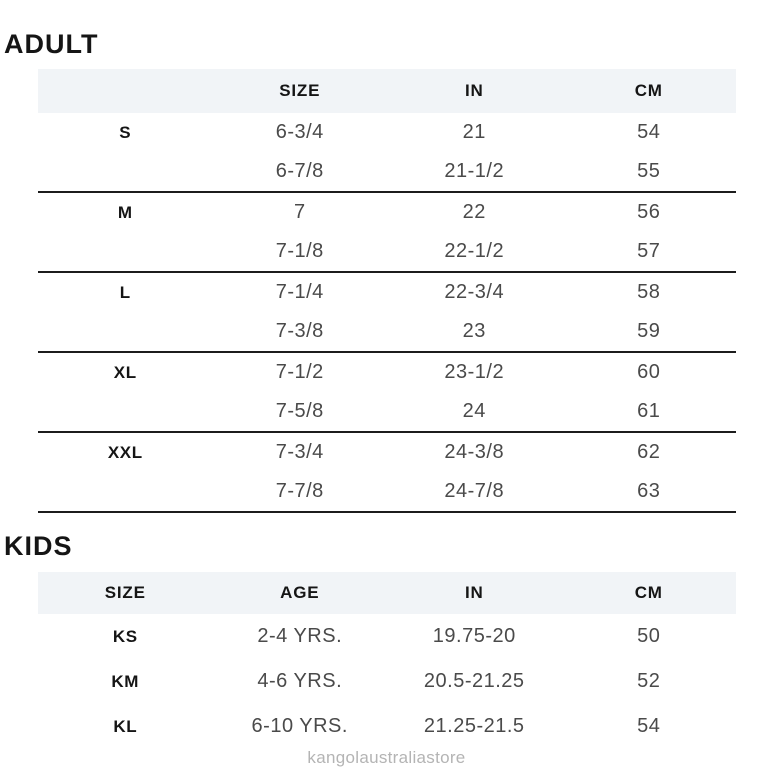 This screenshot has width=773, height=773. What do you see at coordinates (387, 212) in the screenshot?
I see `table-row: M 7 22 56` at bounding box center [387, 212].